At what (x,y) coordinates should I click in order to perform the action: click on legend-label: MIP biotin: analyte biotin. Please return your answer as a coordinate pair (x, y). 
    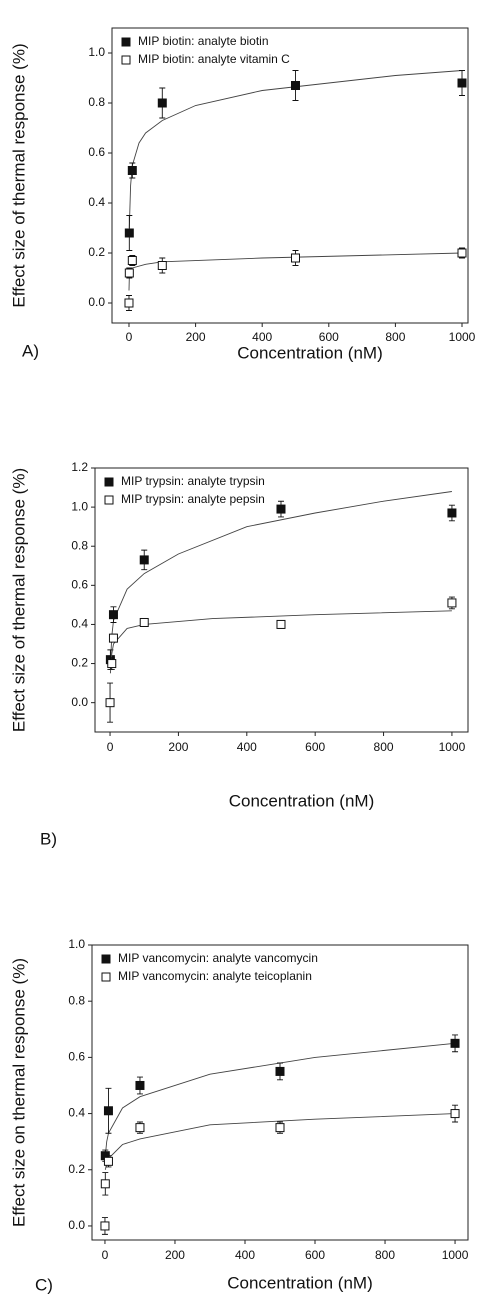
    Looking at the image, I should click on (203, 41).